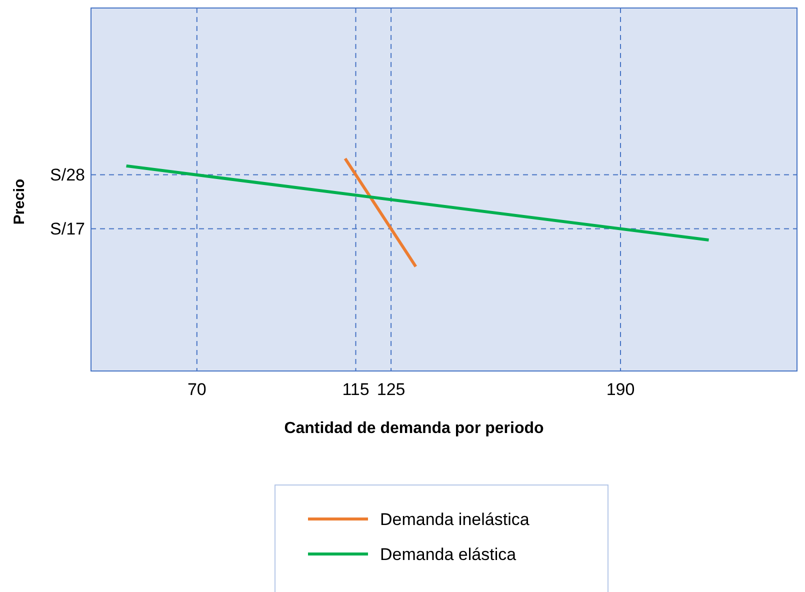 Image resolution: width=805 pixels, height=592 pixels. I want to click on y-tick-label: S/28, so click(67, 175).